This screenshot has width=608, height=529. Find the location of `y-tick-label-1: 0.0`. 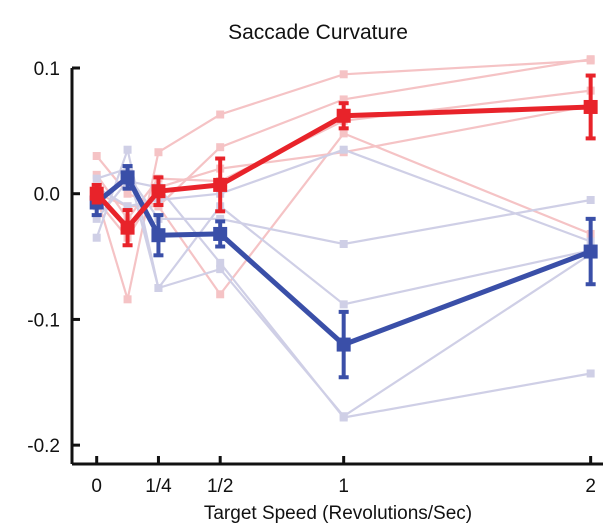

y-tick-label-1: 0.0 is located at coordinates (47, 195).